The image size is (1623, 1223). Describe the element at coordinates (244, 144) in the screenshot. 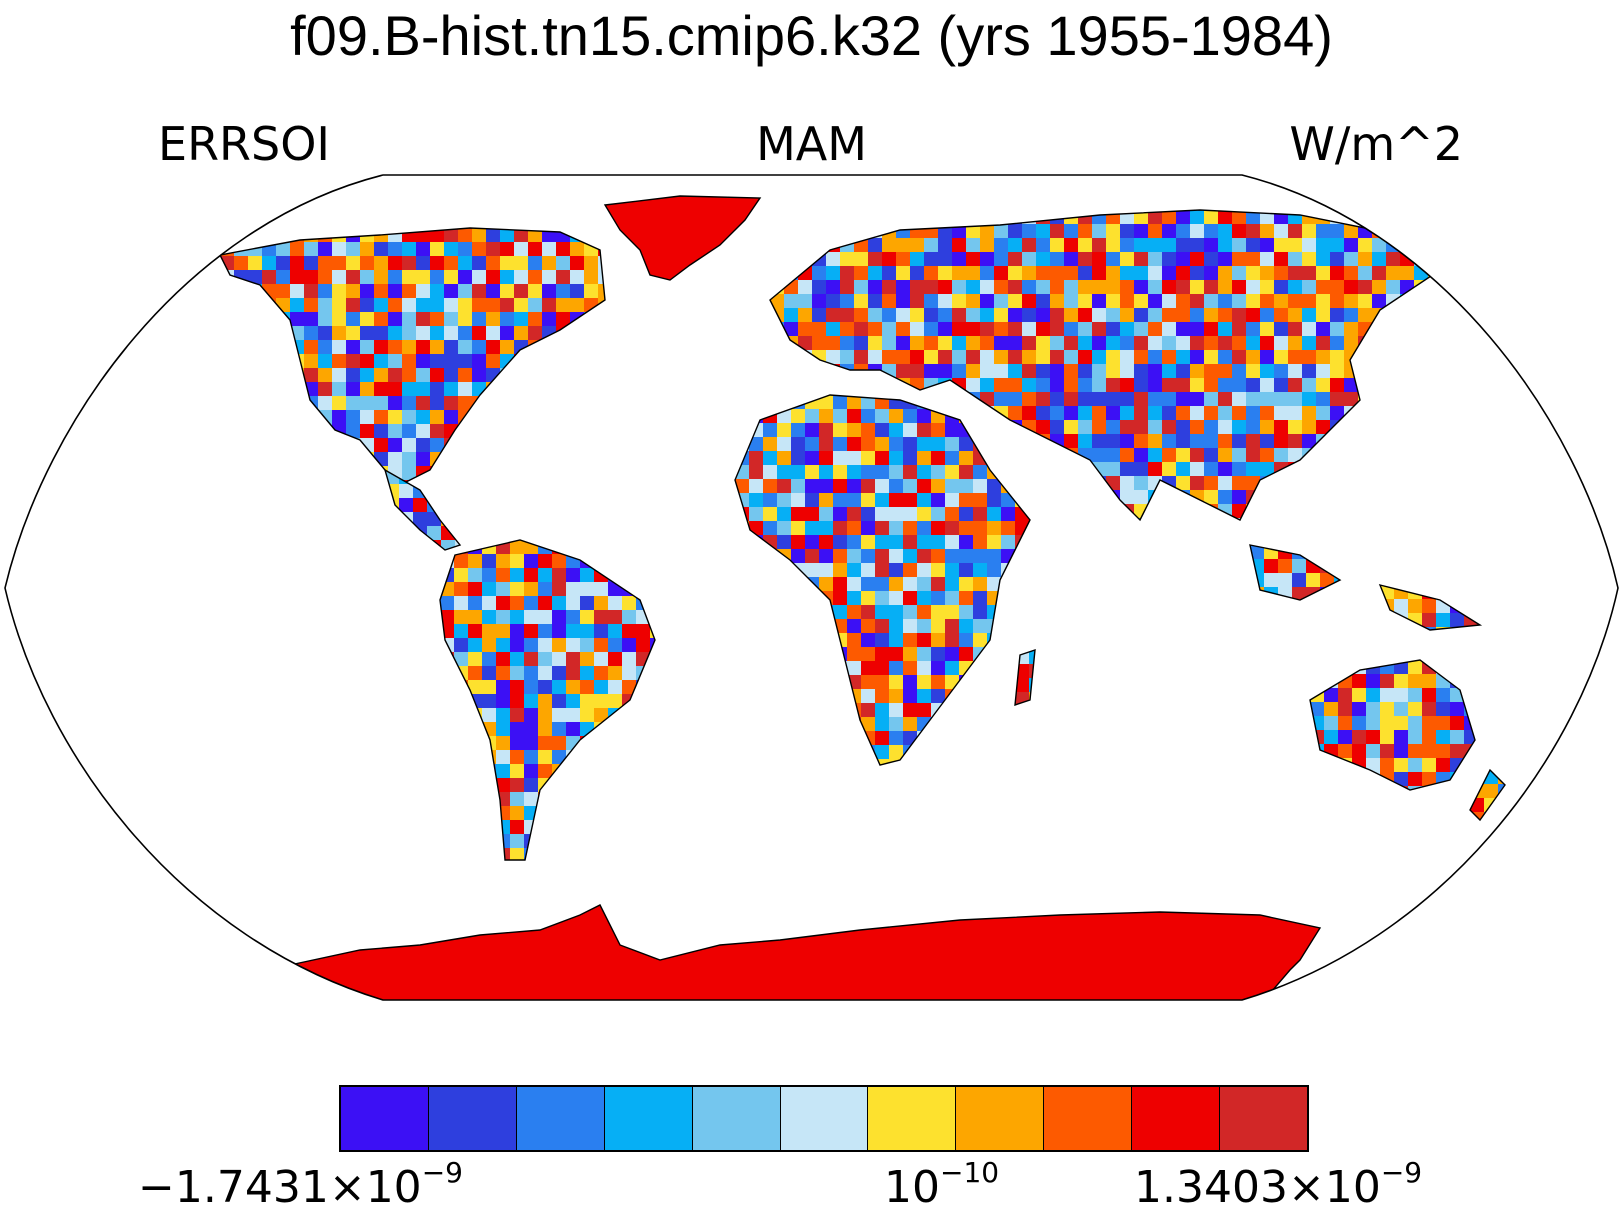

I see `variable-label: ERRSOI` at that location.